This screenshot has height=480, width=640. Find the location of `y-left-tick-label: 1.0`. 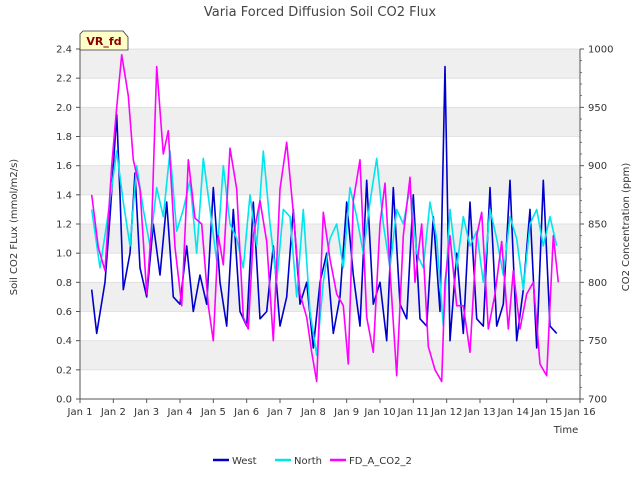

y-left-tick-label: 1.0 is located at coordinates (64, 254).